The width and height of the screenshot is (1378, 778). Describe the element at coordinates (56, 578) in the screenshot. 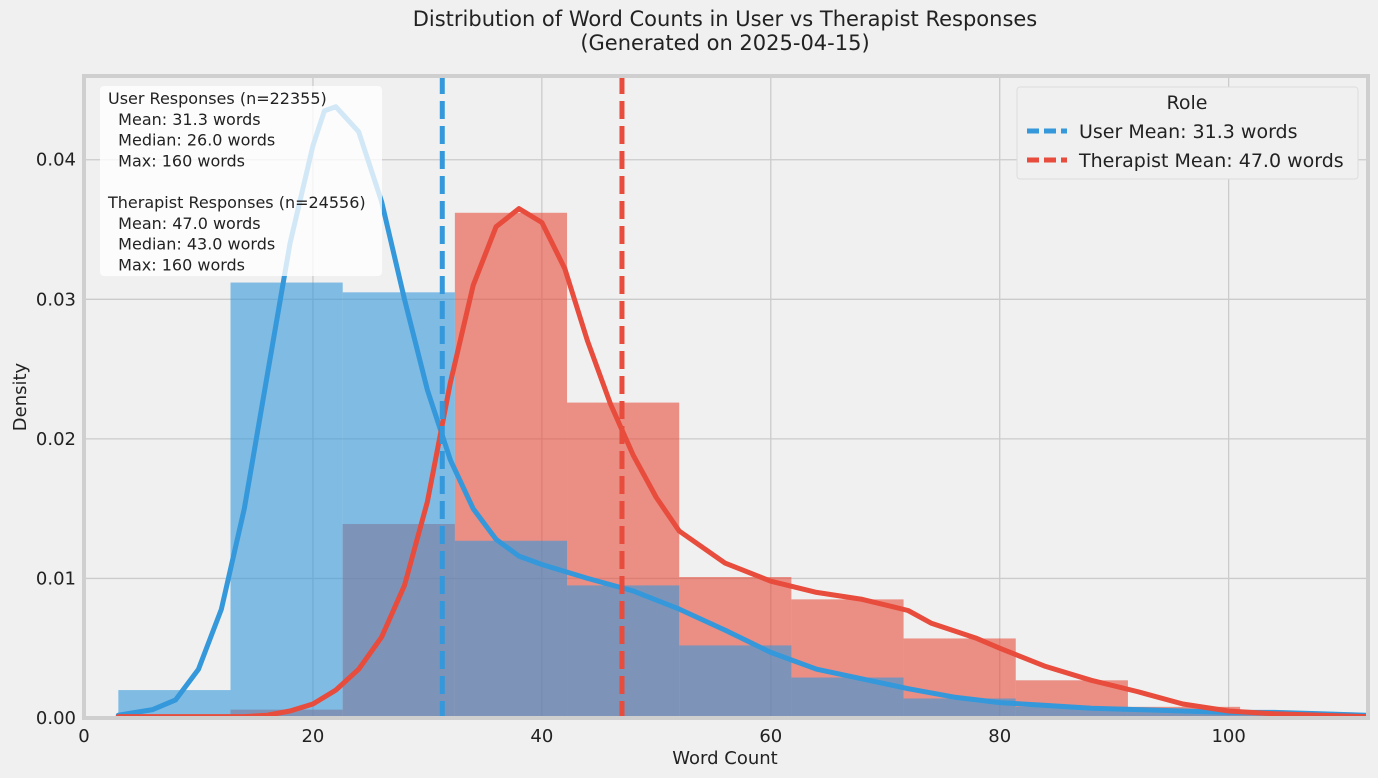

I see `y-tick-label: 0.01` at that location.